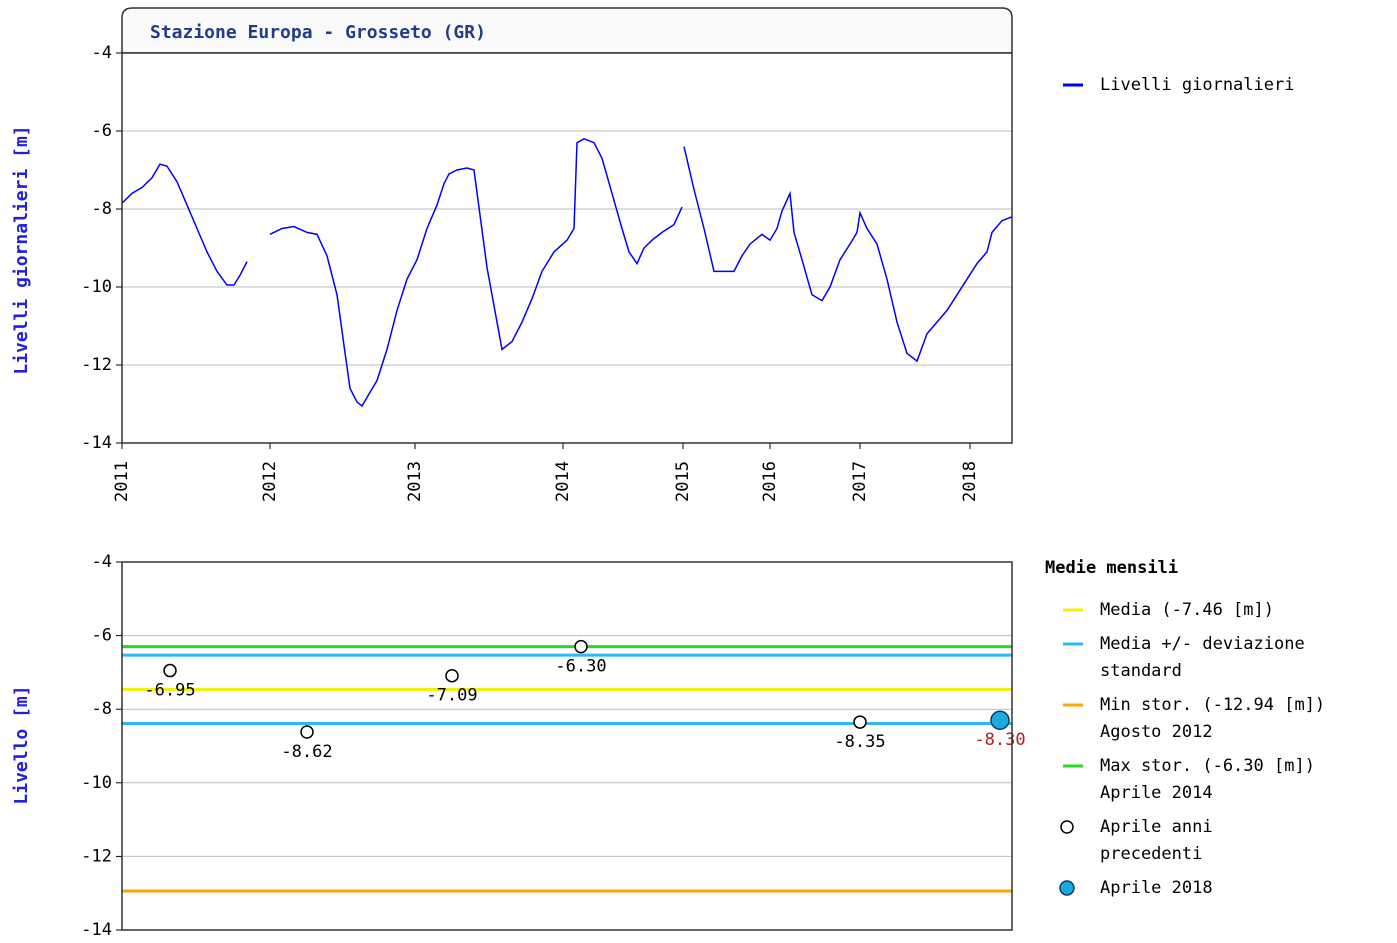  I want to click on data-label: -7.09, so click(451, 696).